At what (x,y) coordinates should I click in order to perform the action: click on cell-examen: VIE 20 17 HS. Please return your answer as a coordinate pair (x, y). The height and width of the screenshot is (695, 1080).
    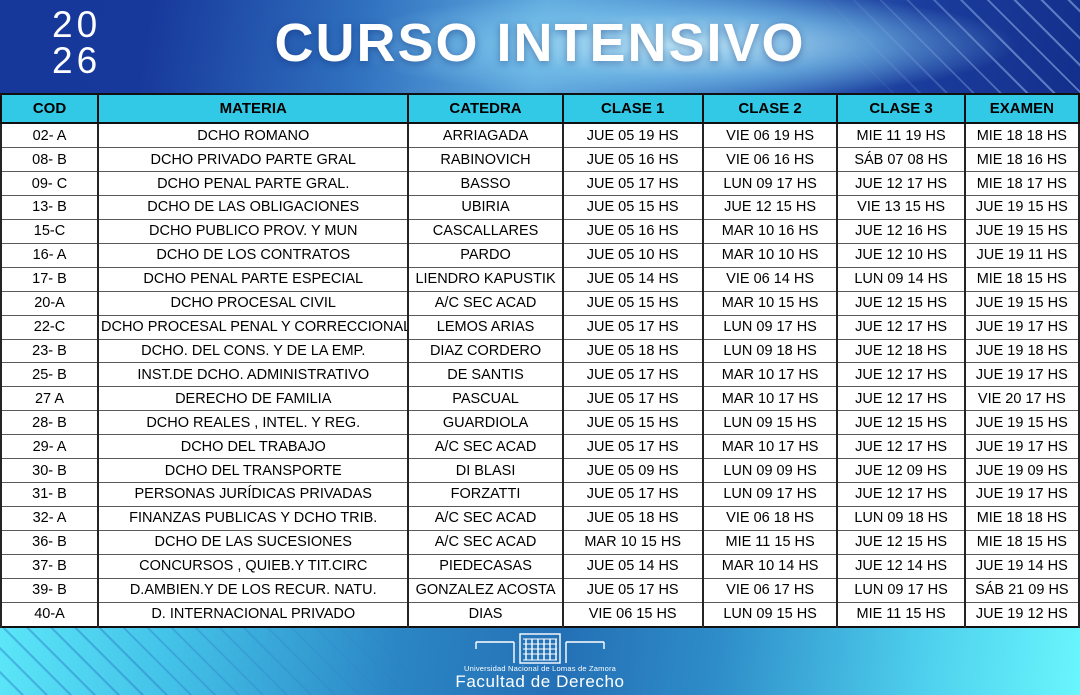
    Looking at the image, I should click on (1021, 399).